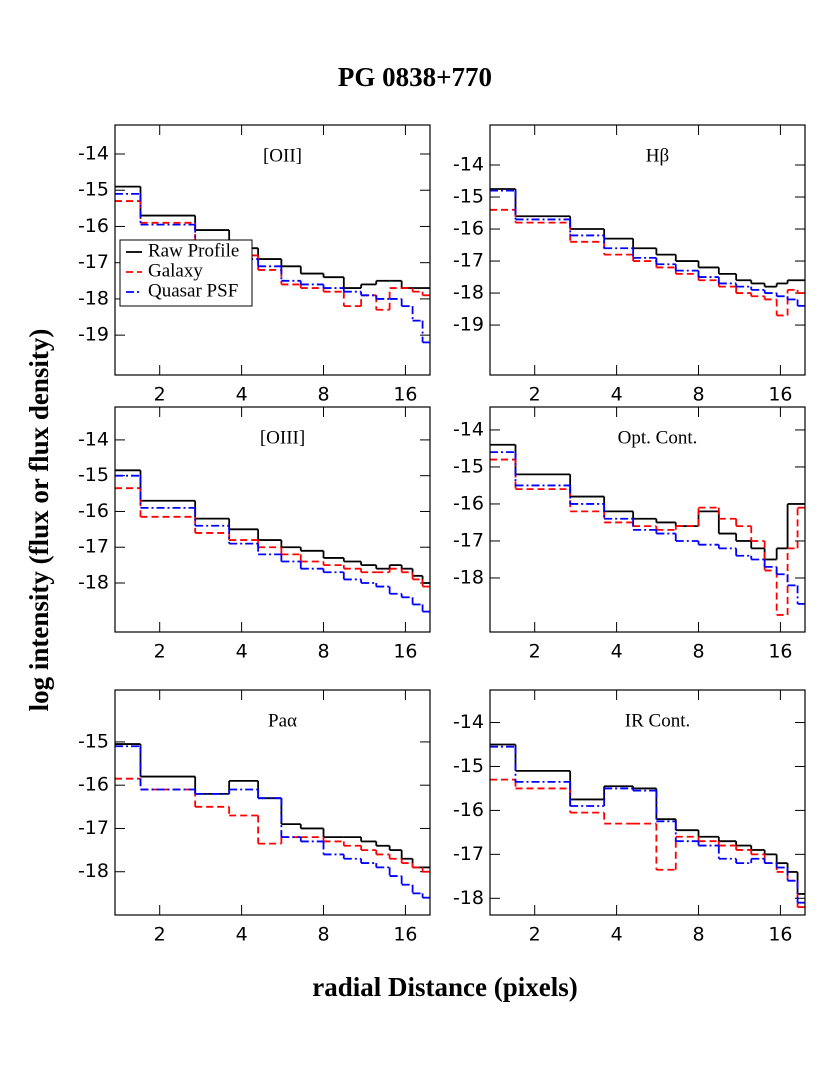 This screenshot has width=830, height=1075. Describe the element at coordinates (444, 987) in the screenshot. I see `x-axis-label: radial Distance (pixels)` at that location.